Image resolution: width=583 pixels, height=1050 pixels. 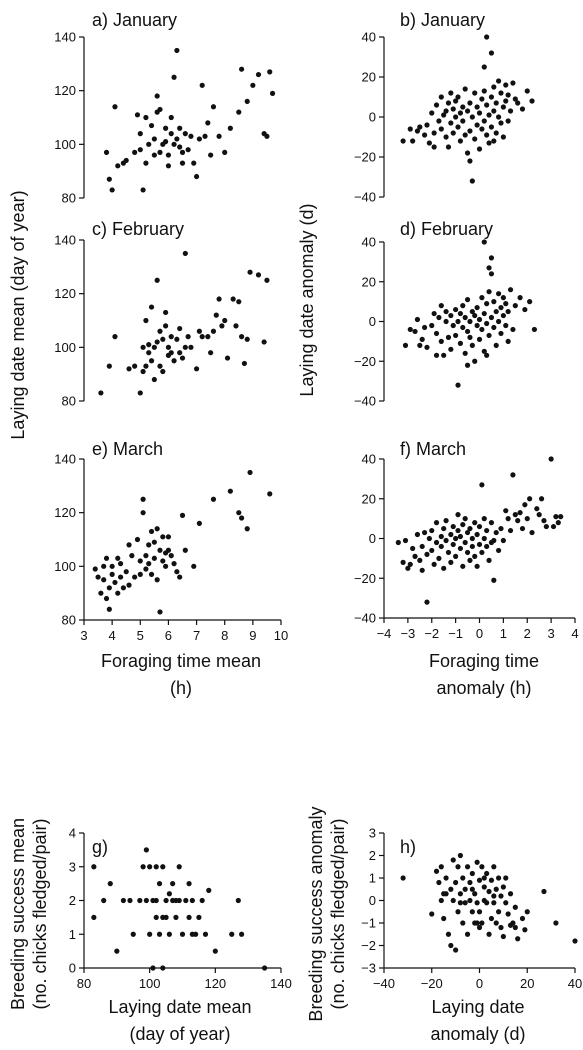 I want to click on panel-title-c: c) February, so click(x=138, y=229).